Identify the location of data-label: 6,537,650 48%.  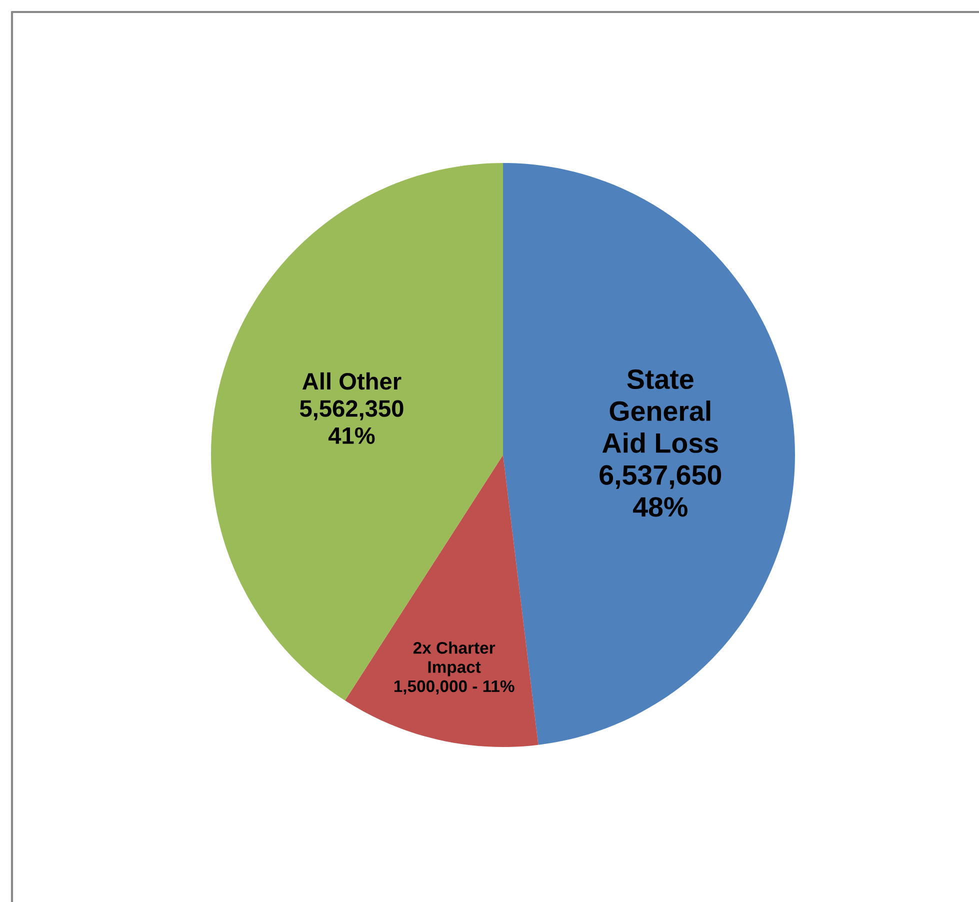
(661, 491).